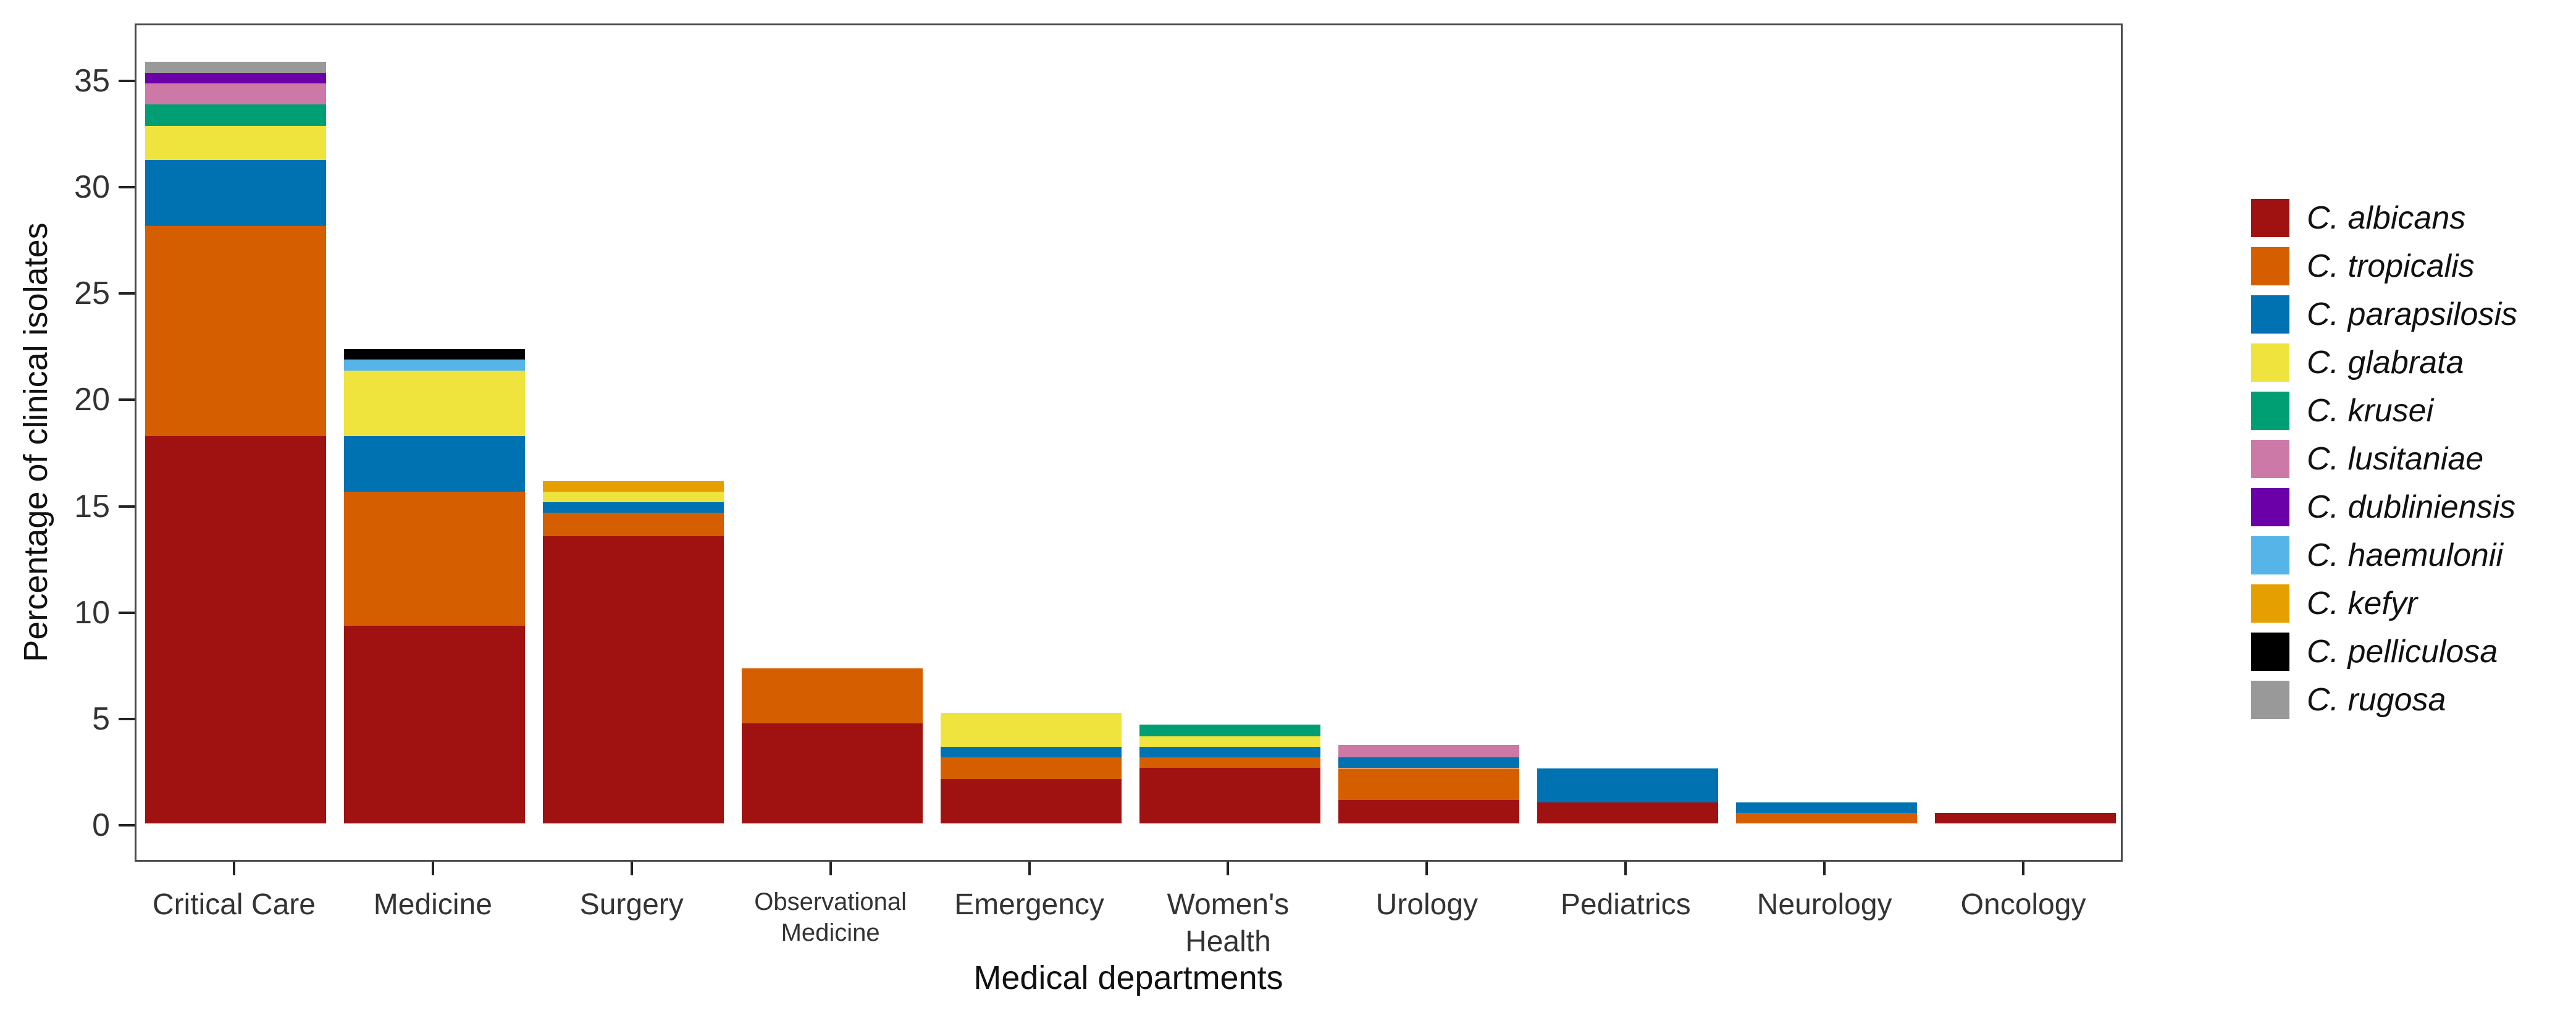  I want to click on legend-item-c-pelliculosa: C. pelliculosa, so click(2374, 652).